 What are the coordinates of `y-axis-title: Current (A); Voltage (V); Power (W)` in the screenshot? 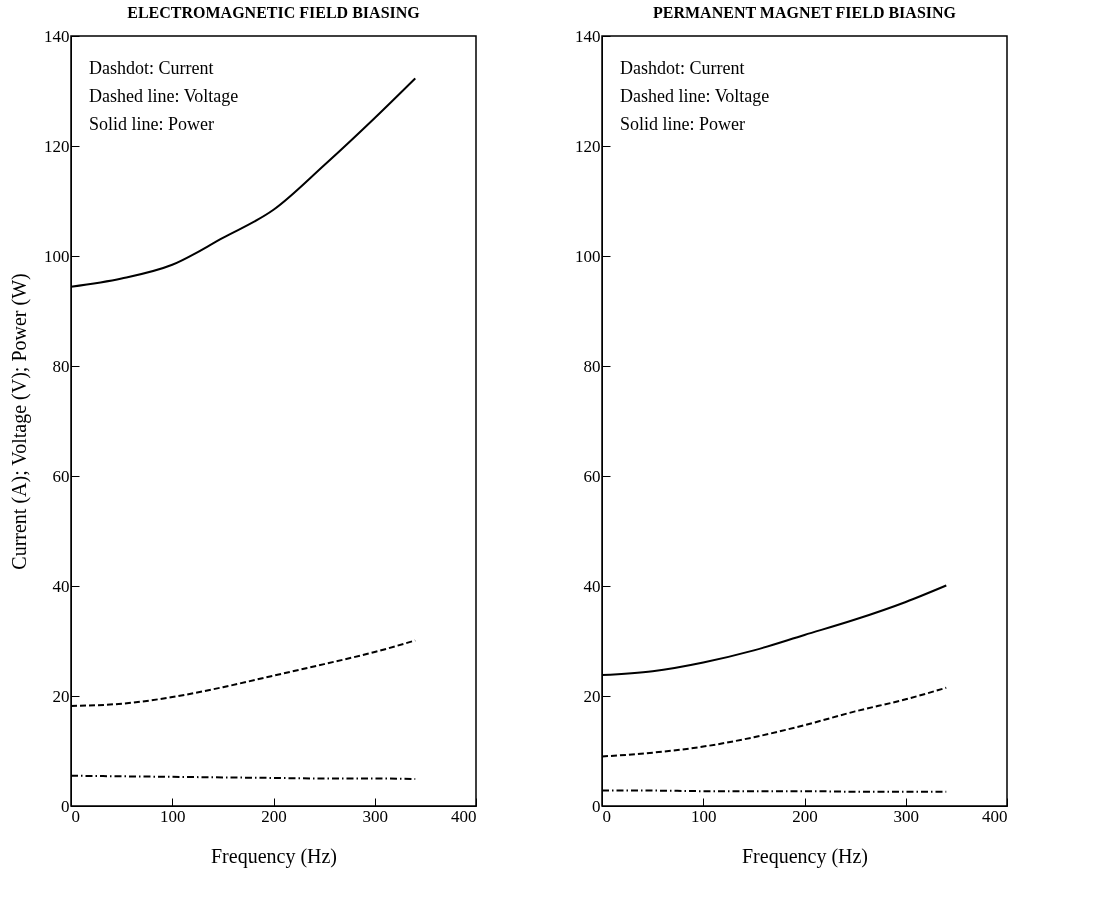 It's located at (19, 421).